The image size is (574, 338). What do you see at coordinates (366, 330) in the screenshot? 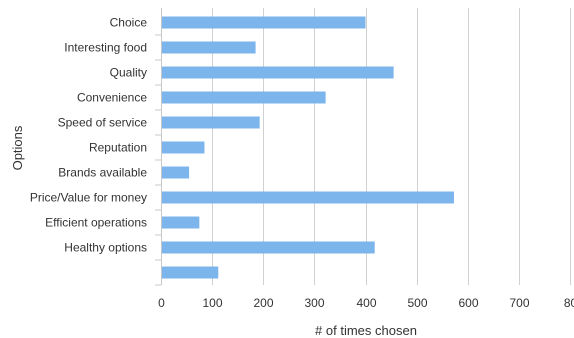
I see `x-axis-title: # of times chosen` at bounding box center [366, 330].